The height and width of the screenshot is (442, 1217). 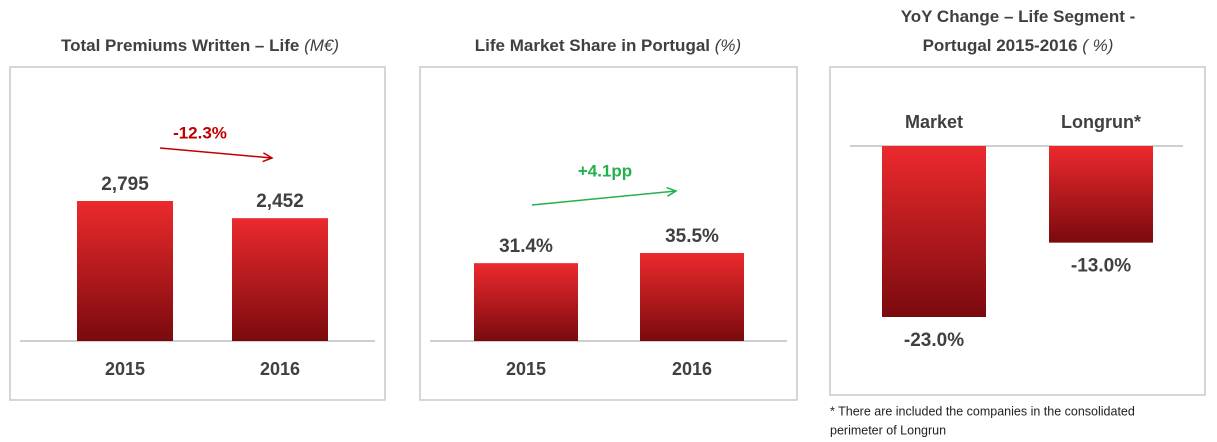 What do you see at coordinates (280, 201) in the screenshot?
I see `value-label: 2,452` at bounding box center [280, 201].